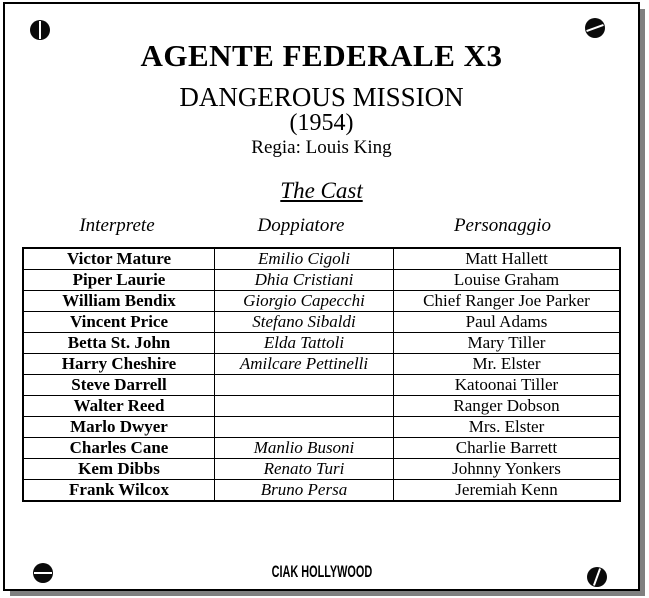 The image size is (649, 598). Describe the element at coordinates (507, 301) in the screenshot. I see `cell-personaggio: Chief Ranger Joe Parker` at that location.